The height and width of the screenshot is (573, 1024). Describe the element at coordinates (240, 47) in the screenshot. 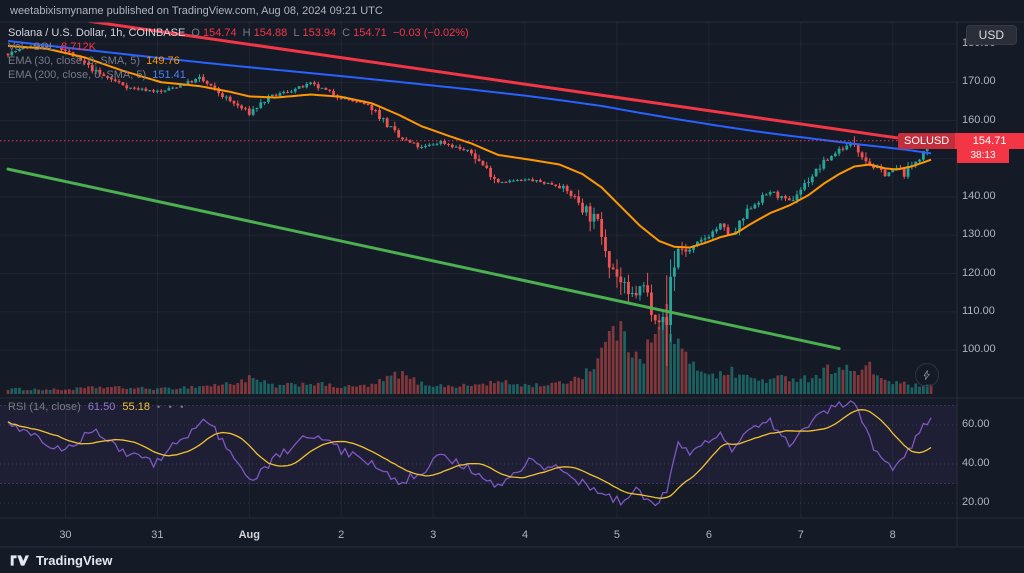

I see `volume-legend-row: Vol · SOL 8.712K` at that location.